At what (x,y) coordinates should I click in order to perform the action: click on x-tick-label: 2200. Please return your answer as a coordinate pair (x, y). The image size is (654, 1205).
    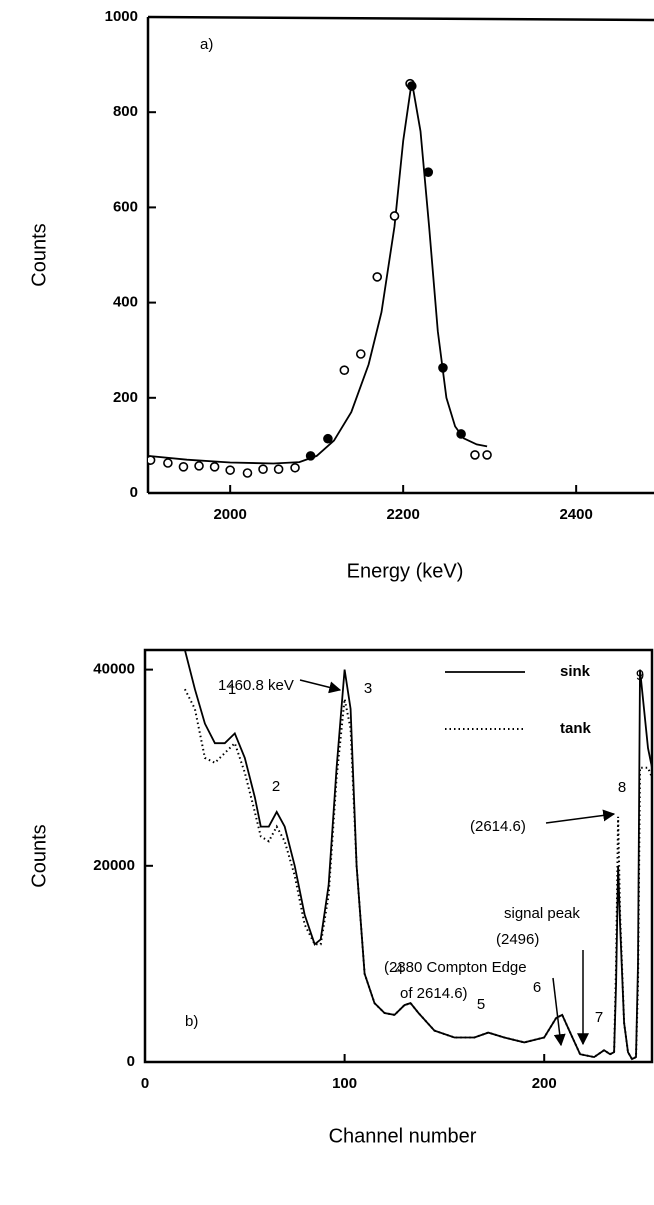
    Looking at the image, I should click on (402, 514).